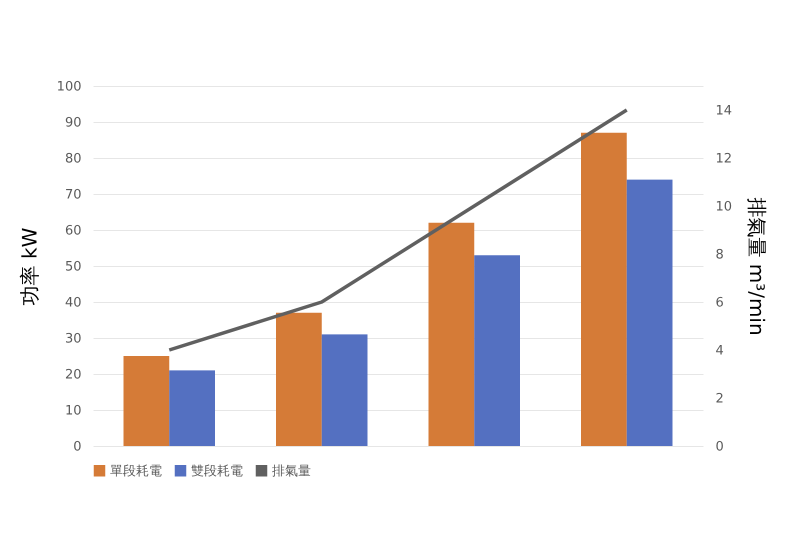 The image size is (800, 550). Describe the element at coordinates (73, 123) in the screenshot. I see `y-tick-label: 90` at that location.